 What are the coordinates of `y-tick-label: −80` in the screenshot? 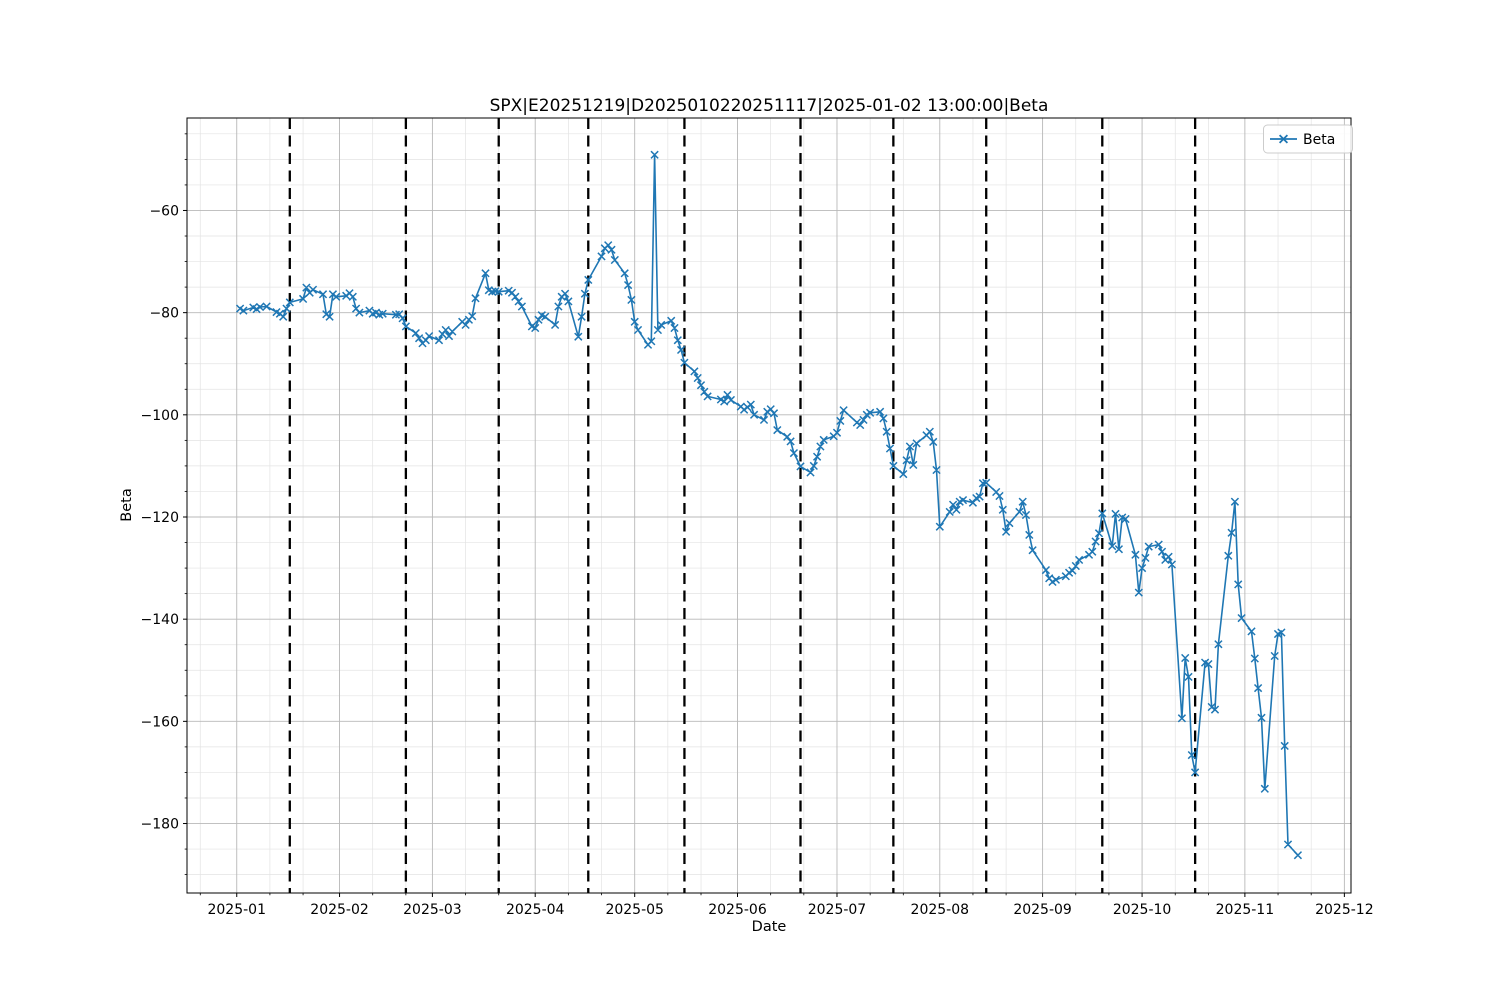 It's located at (164, 314).